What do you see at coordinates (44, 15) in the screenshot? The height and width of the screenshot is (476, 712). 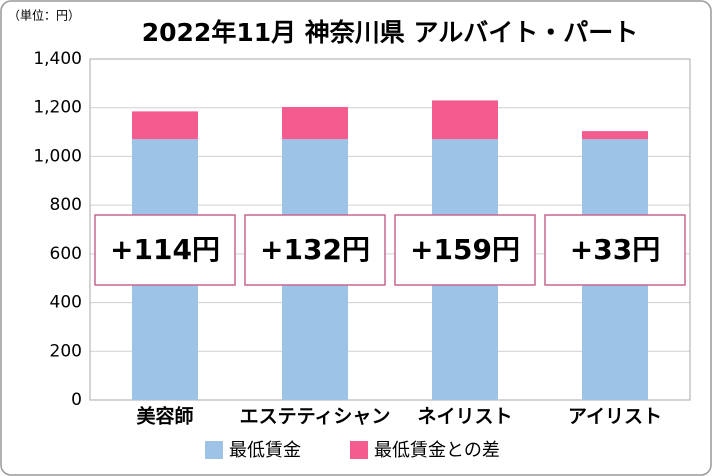 I see `unit-label: （単位：円）` at bounding box center [44, 15].